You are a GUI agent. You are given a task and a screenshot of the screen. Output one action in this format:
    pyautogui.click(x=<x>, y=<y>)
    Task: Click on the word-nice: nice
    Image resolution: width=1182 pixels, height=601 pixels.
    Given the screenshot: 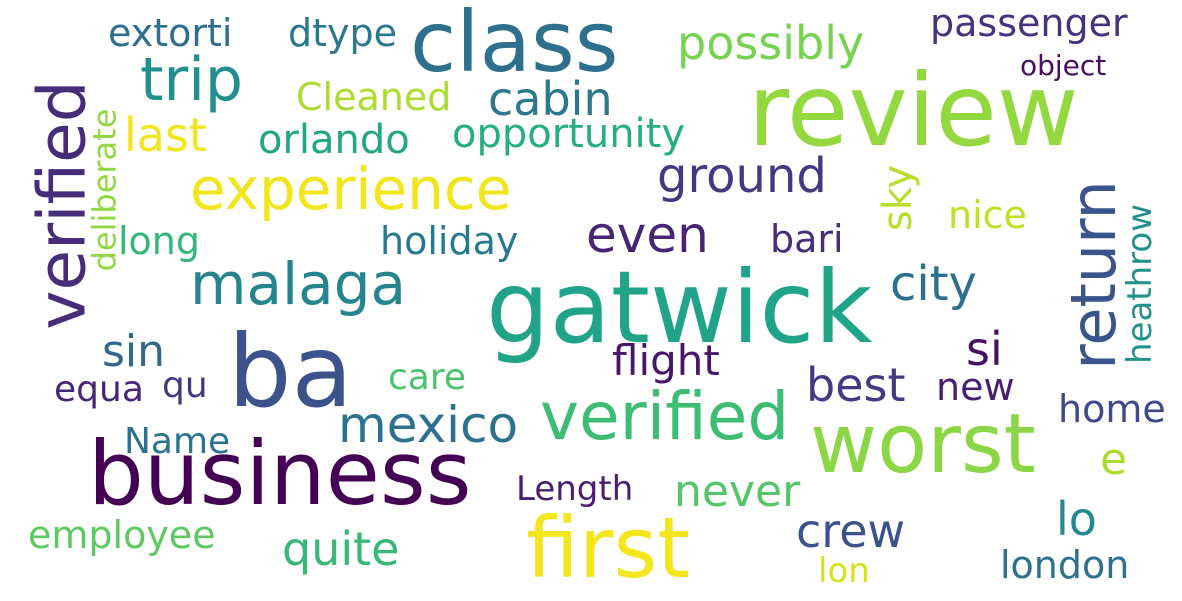 What is the action you would take?
    pyautogui.click(x=987, y=215)
    